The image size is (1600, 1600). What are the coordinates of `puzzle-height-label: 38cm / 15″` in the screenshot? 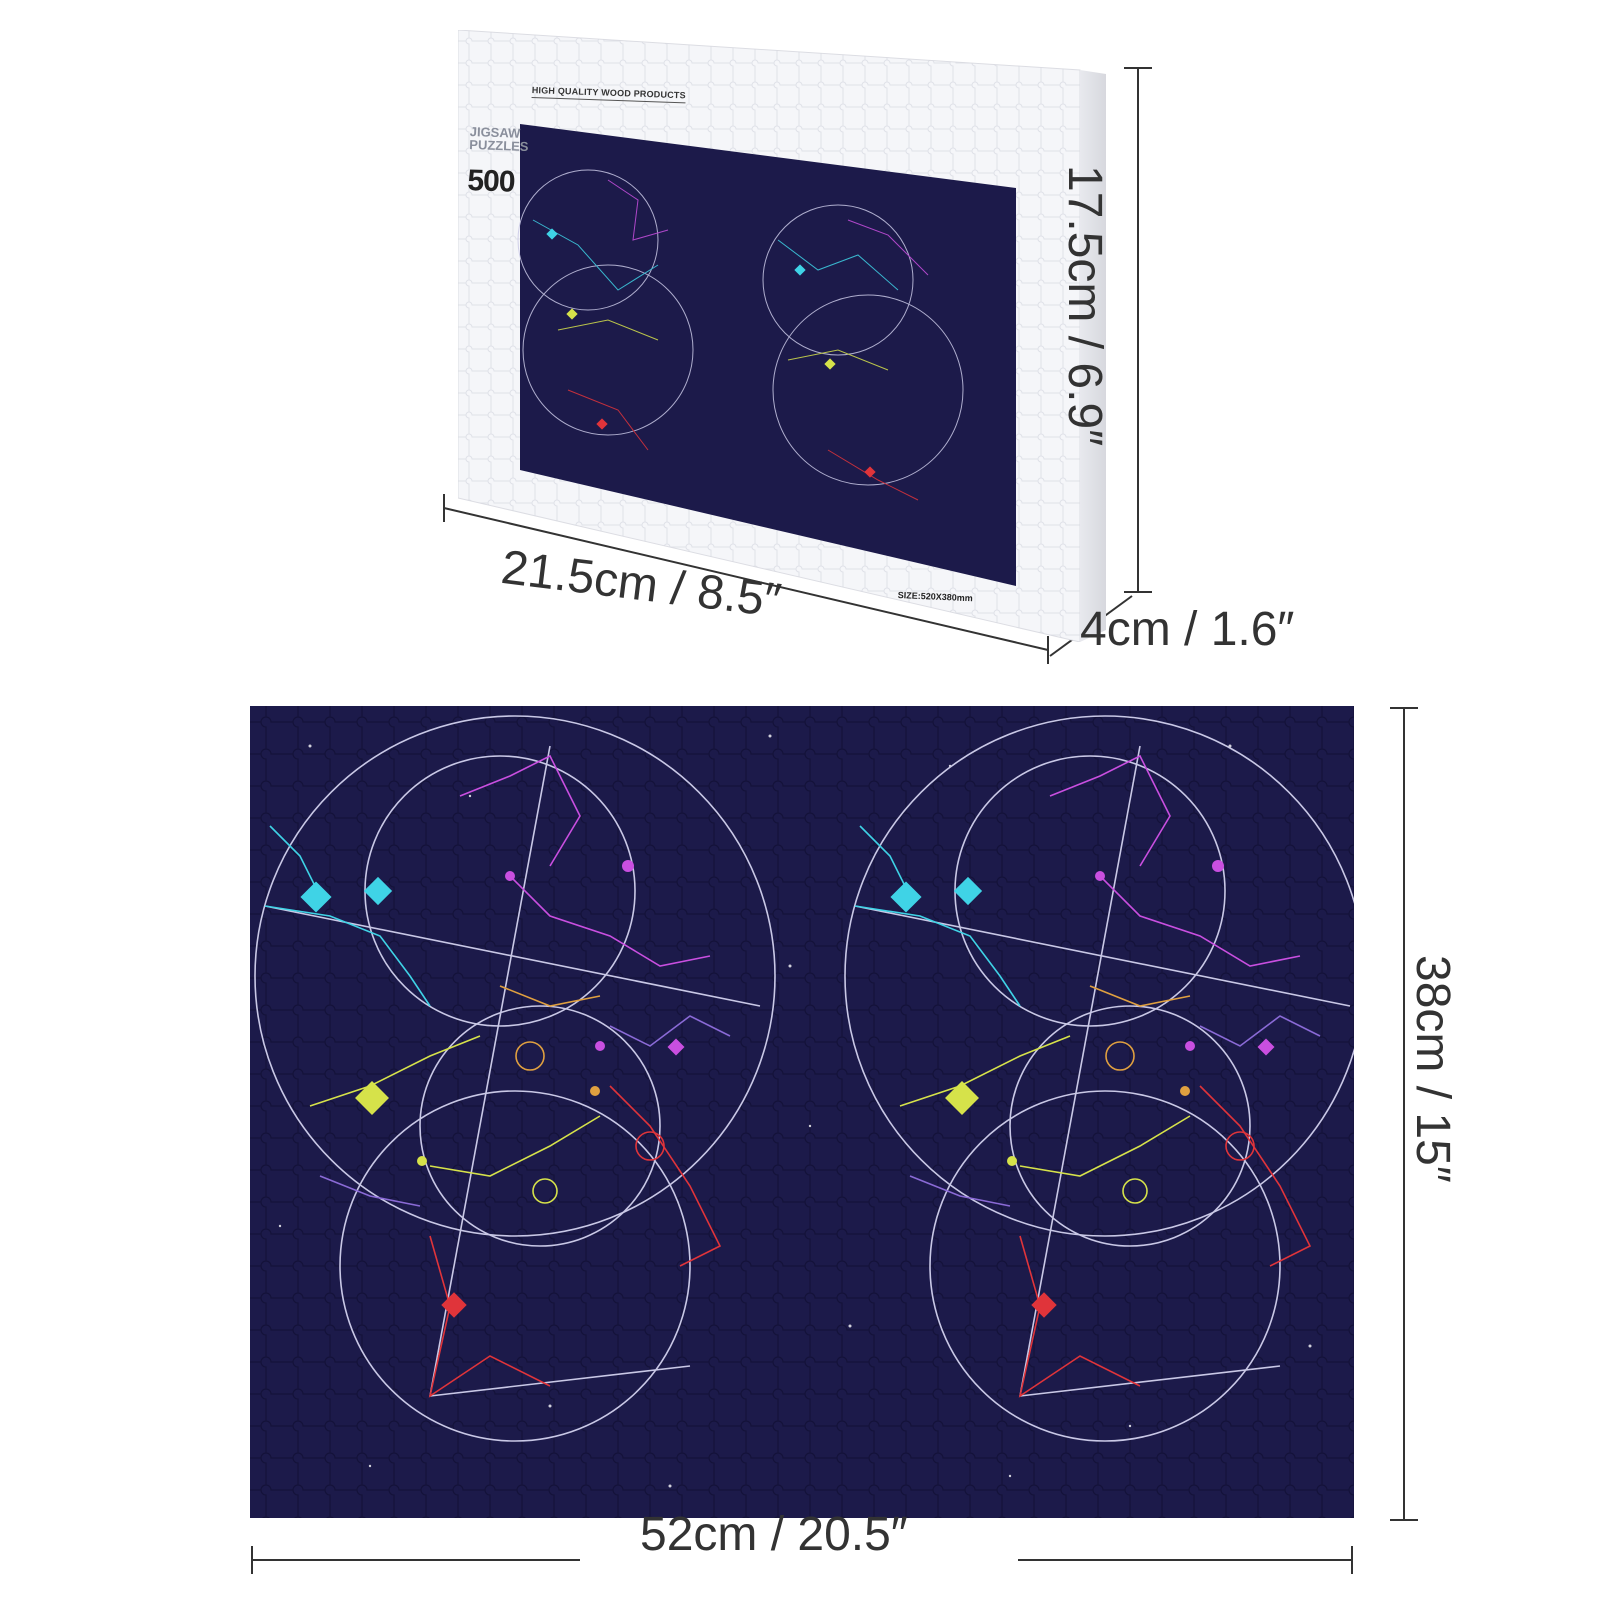 It's located at (1432, 1069).